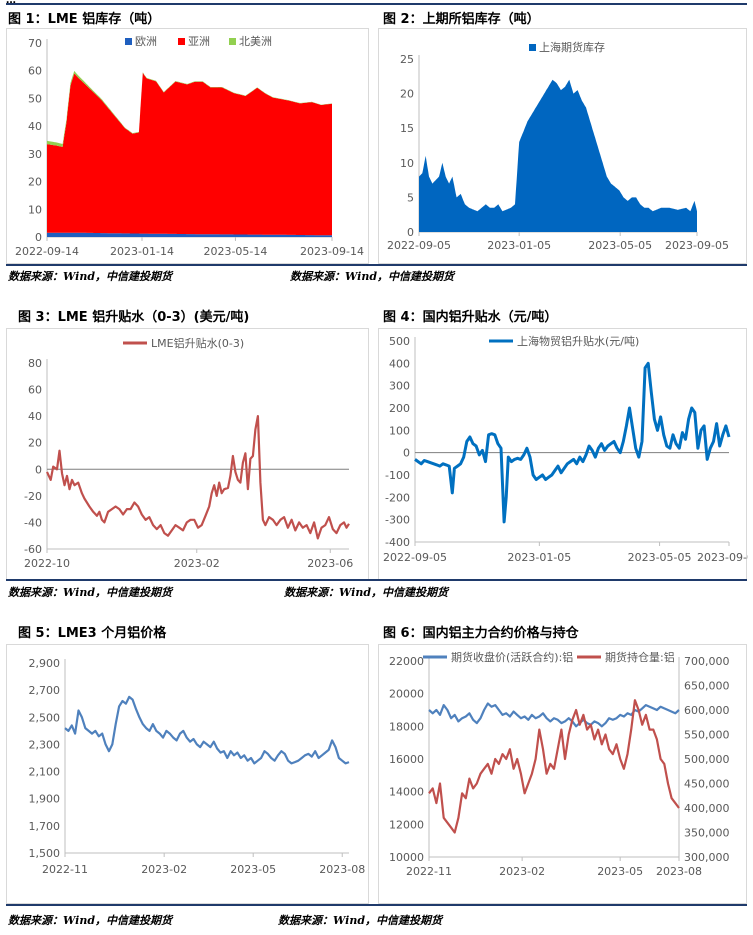  I want to click on fig3-y-tick: -60, so click(33, 549).